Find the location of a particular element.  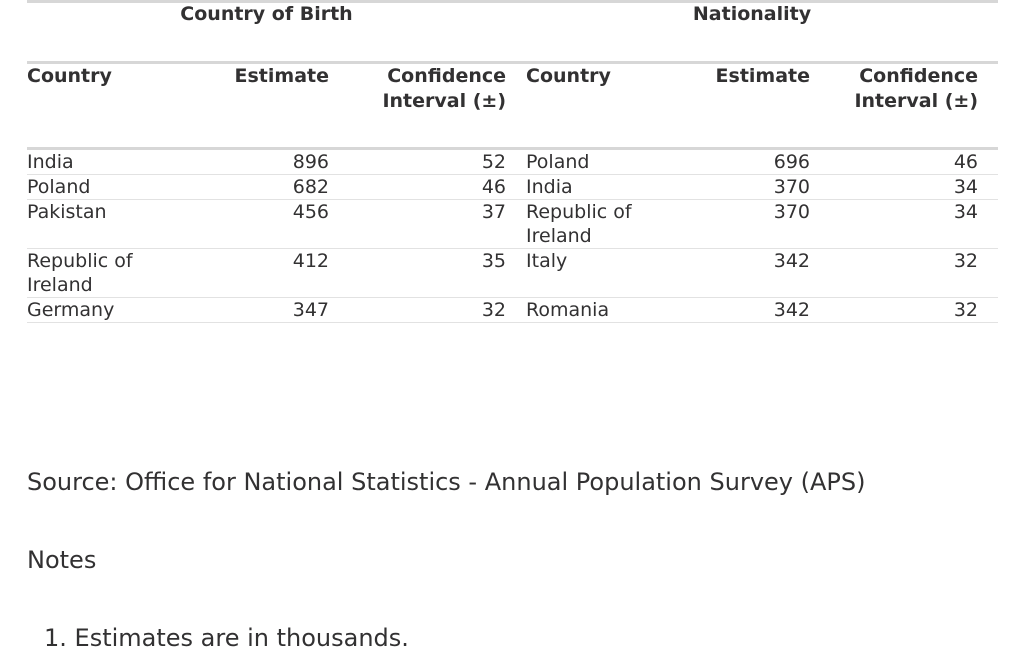

group-header-row: Country of Birth Nationality is located at coordinates (513, 32).